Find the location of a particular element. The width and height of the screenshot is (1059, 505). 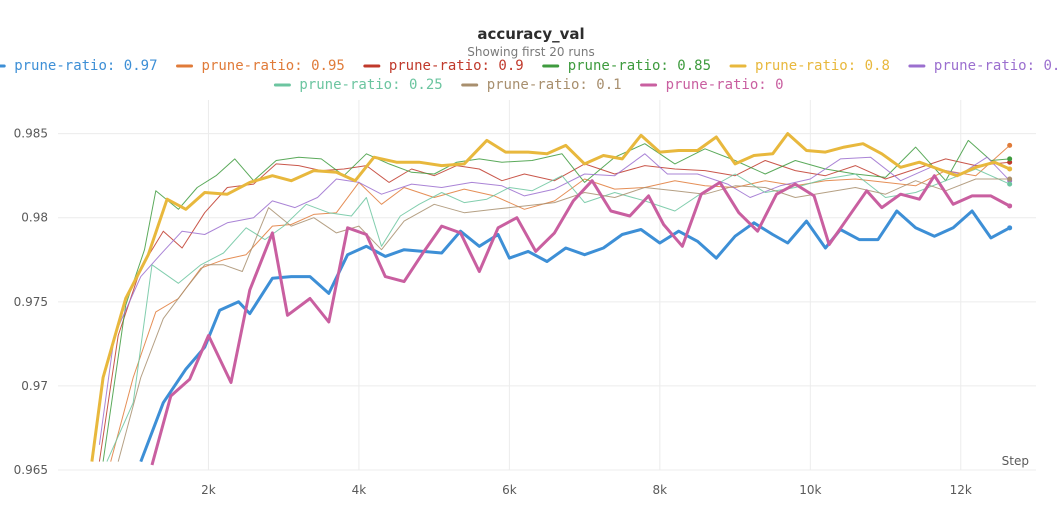

legend-label: prune-ratio: 0.9 is located at coordinates (456, 66).